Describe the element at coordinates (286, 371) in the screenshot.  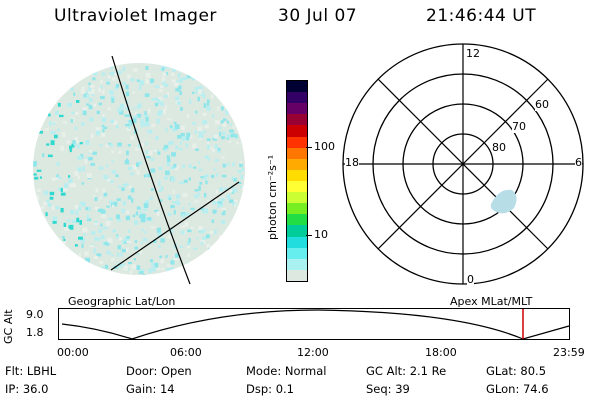
I see `info-mode: Mode: Normal` at that location.